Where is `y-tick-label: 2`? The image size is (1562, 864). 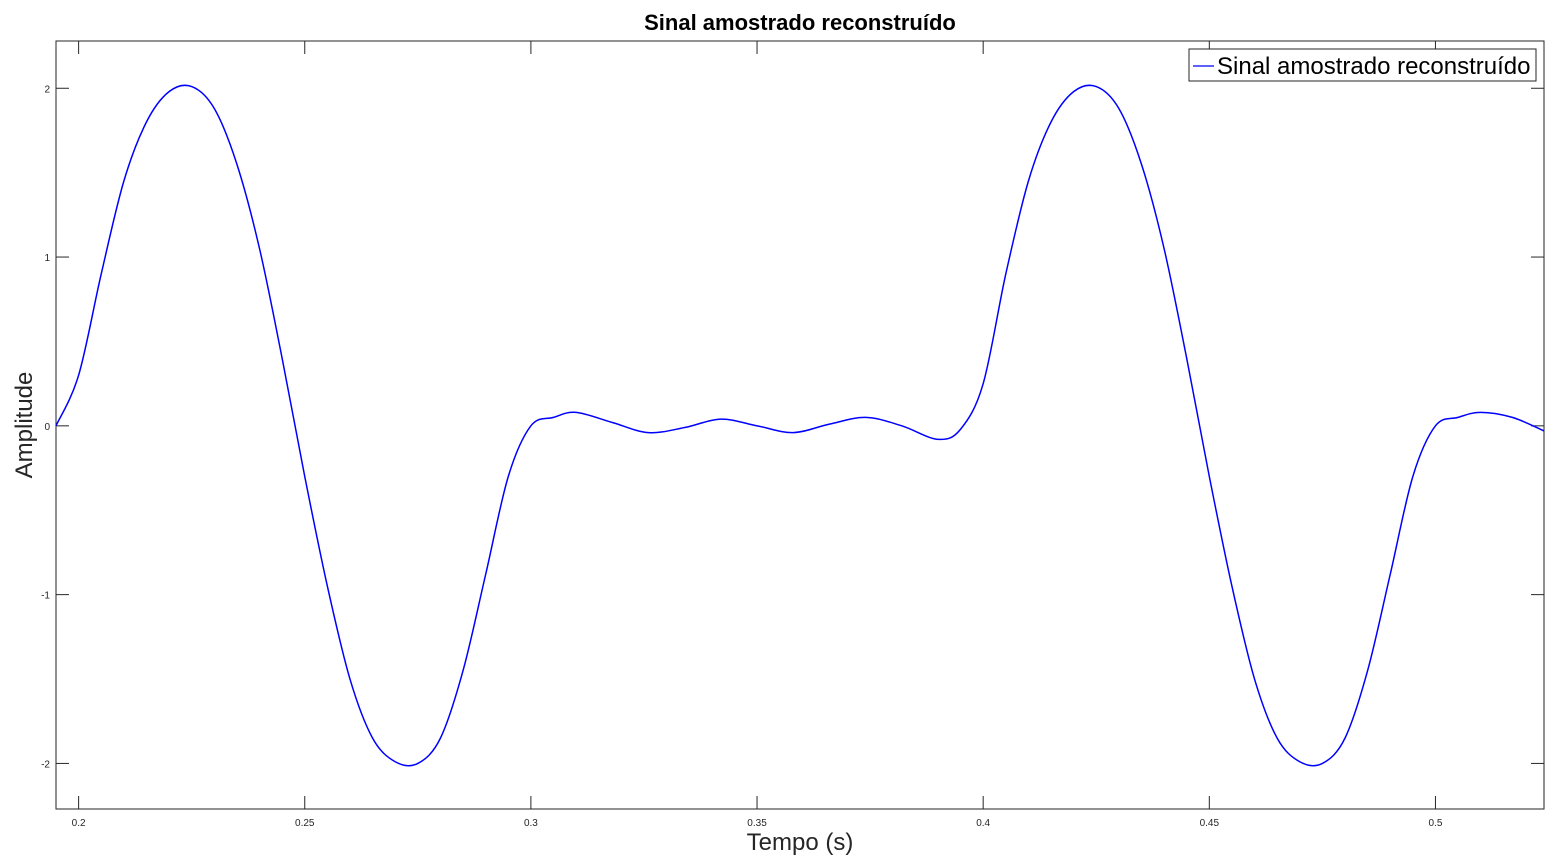 y-tick-label: 2 is located at coordinates (47, 89).